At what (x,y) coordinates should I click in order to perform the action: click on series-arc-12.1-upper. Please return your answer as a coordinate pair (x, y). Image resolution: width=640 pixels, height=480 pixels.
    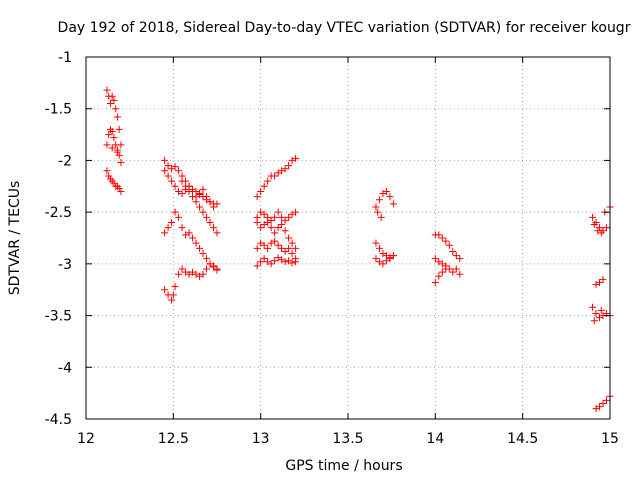
    Looking at the image, I should click on (114, 117).